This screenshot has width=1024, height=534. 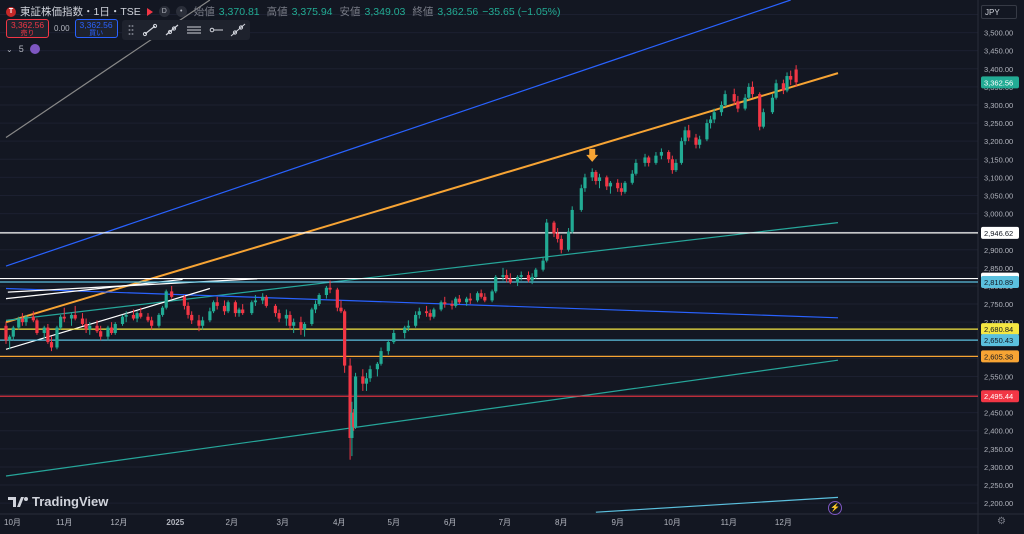 I want to click on extended-line-icon, so click(x=238, y=30).